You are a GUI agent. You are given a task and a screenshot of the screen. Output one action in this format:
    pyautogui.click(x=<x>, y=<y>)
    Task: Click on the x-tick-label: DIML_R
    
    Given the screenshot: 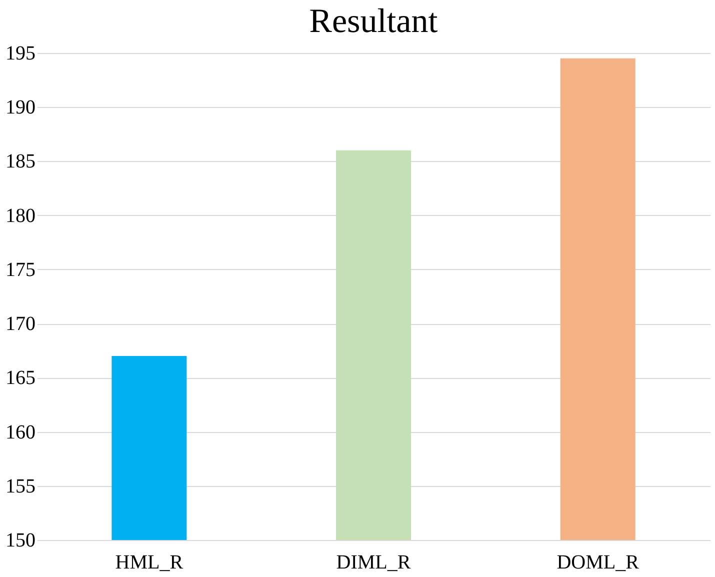 What is the action you would take?
    pyautogui.click(x=374, y=563)
    